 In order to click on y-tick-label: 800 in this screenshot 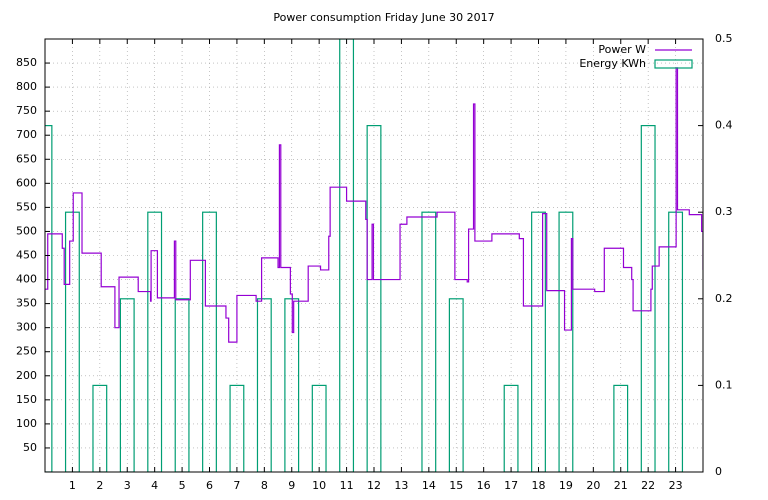, I will do `click(26, 86)`.